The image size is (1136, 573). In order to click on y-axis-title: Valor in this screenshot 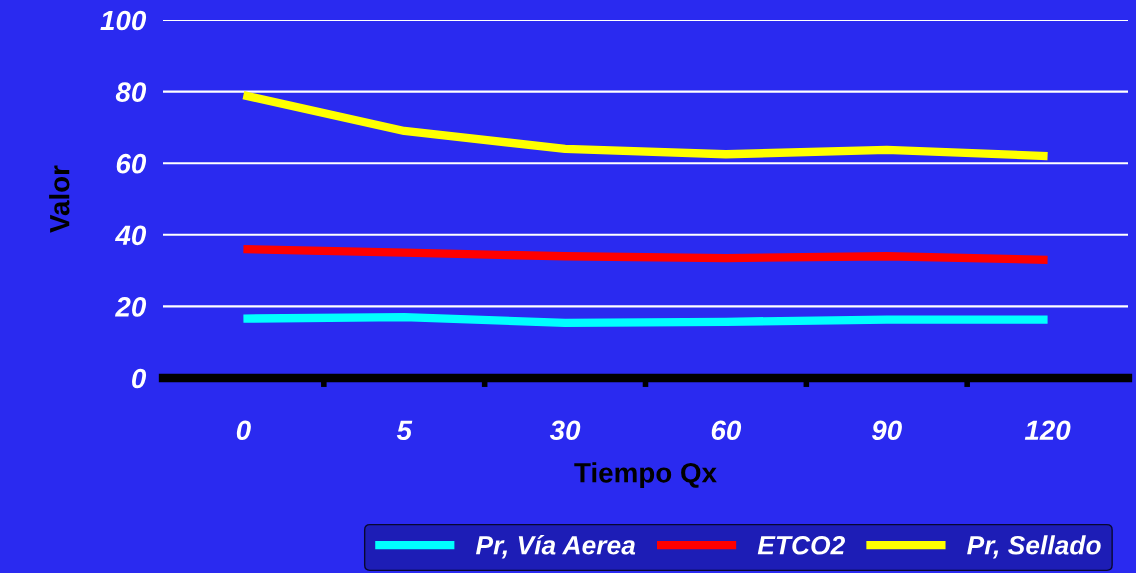, I will do `click(59, 199)`.